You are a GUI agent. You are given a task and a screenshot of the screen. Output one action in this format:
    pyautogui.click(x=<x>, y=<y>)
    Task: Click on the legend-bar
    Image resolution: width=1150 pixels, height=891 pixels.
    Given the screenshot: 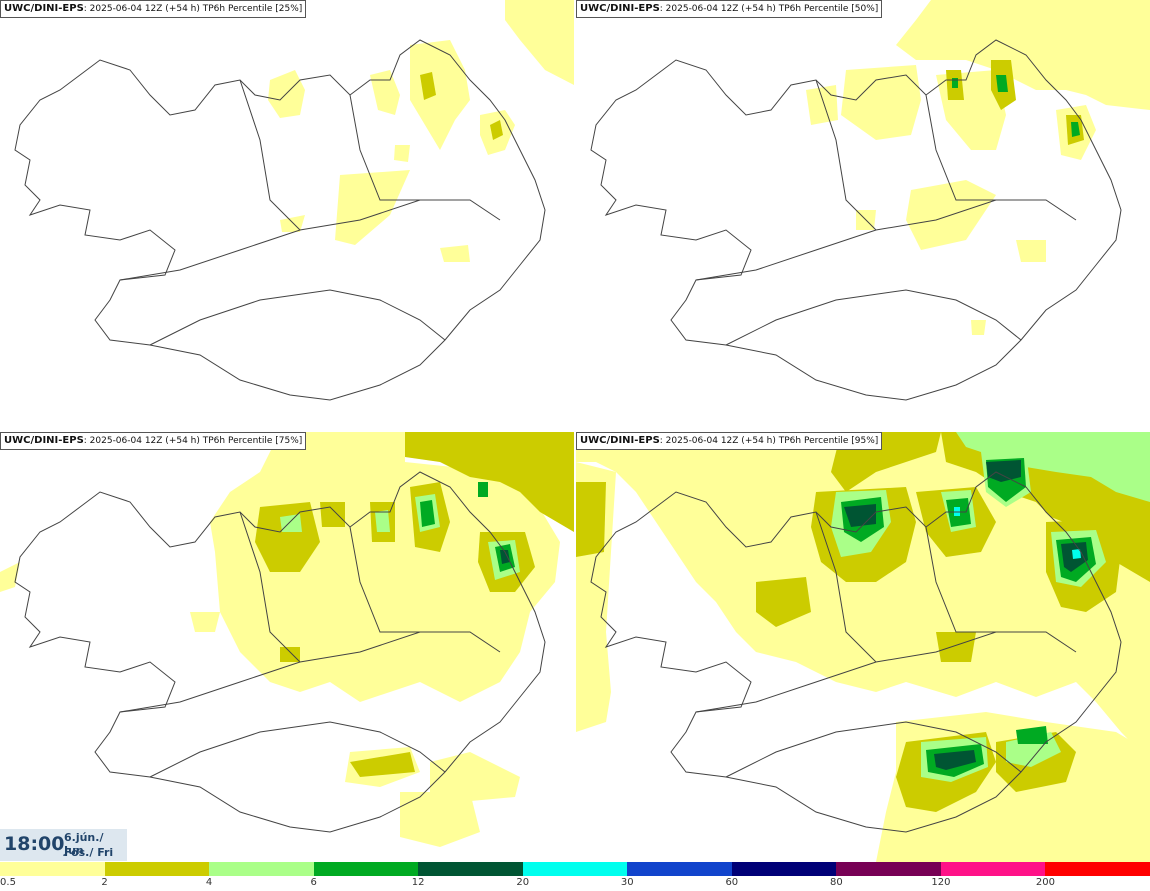 What is the action you would take?
    pyautogui.click(x=575, y=869)
    